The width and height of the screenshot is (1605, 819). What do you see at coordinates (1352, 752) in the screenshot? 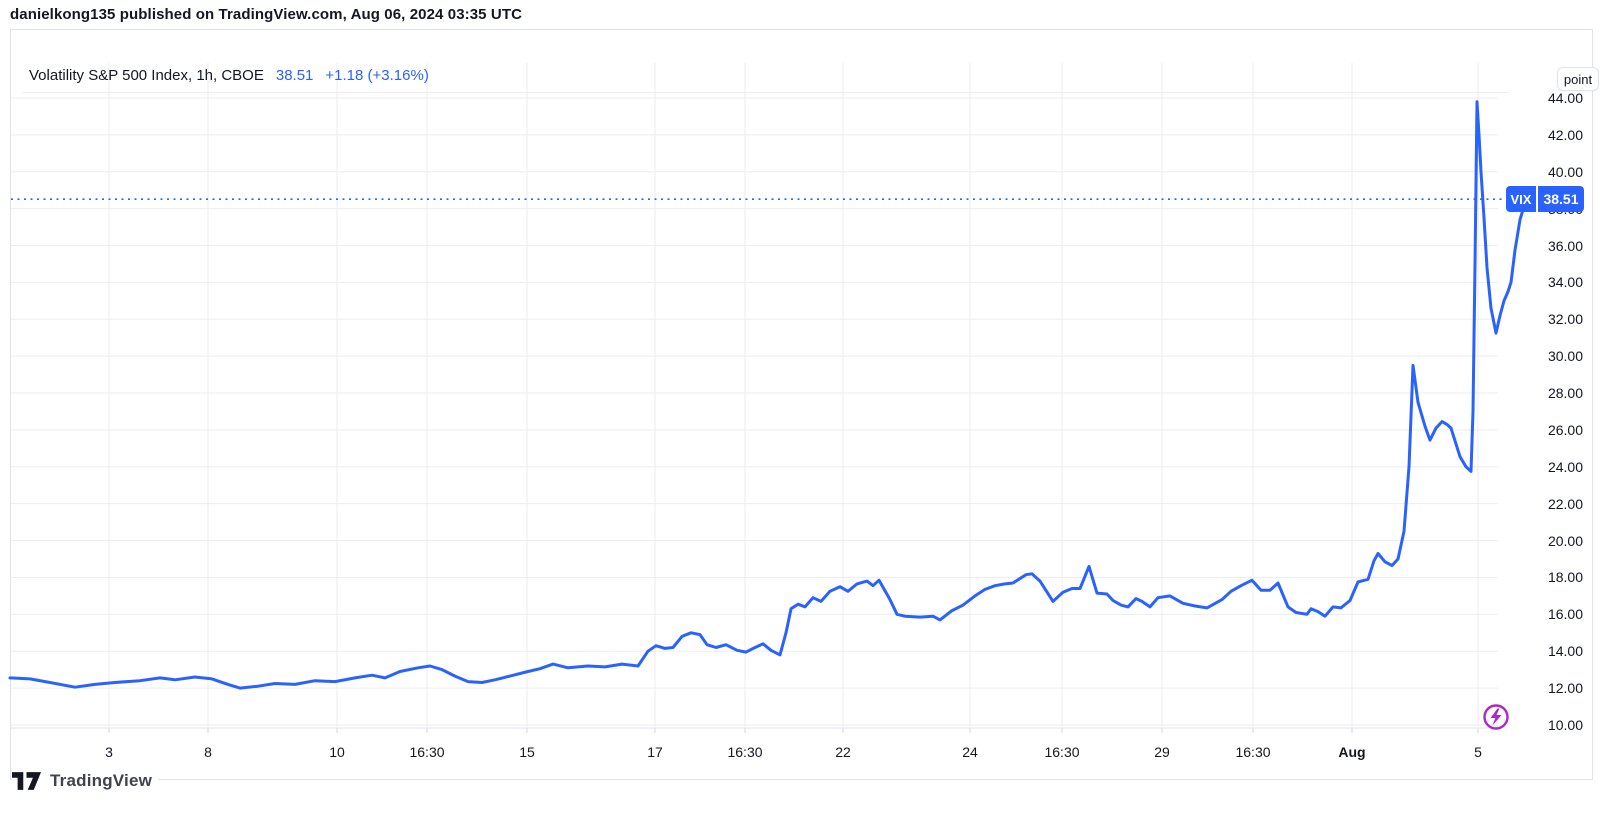
I see `time-tick-label: Aug` at bounding box center [1352, 752].